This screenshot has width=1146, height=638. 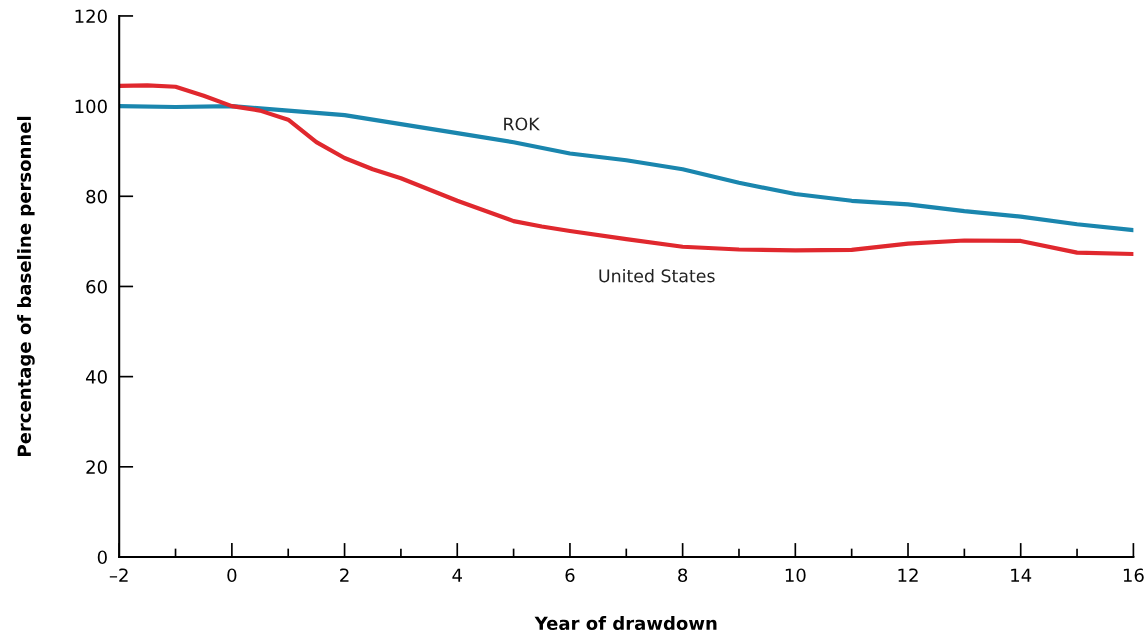 What do you see at coordinates (91, 106) in the screenshot?
I see `y-tick-label: 100` at bounding box center [91, 106].